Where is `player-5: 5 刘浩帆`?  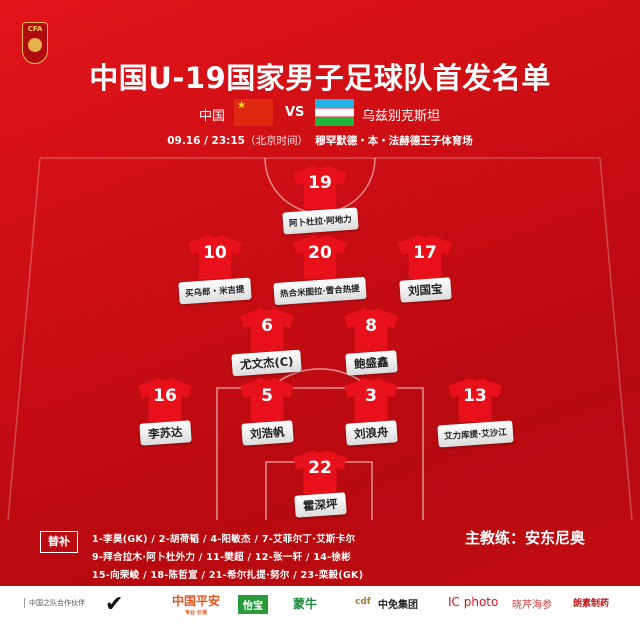 player-5: 5 刘浩帆 is located at coordinates (267, 412).